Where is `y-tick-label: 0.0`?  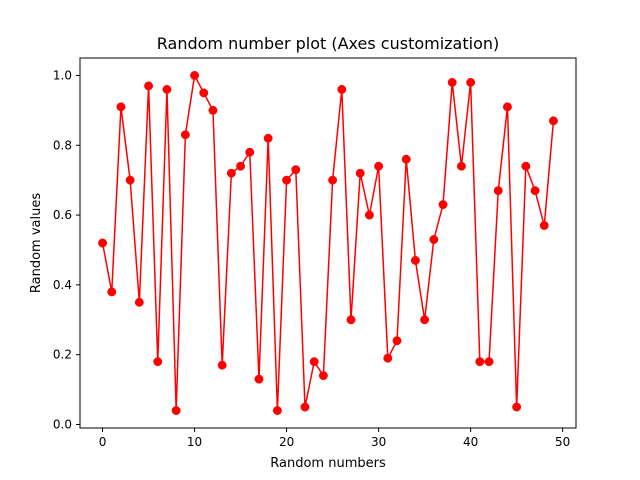
y-tick-label: 0.0 is located at coordinates (62, 425).